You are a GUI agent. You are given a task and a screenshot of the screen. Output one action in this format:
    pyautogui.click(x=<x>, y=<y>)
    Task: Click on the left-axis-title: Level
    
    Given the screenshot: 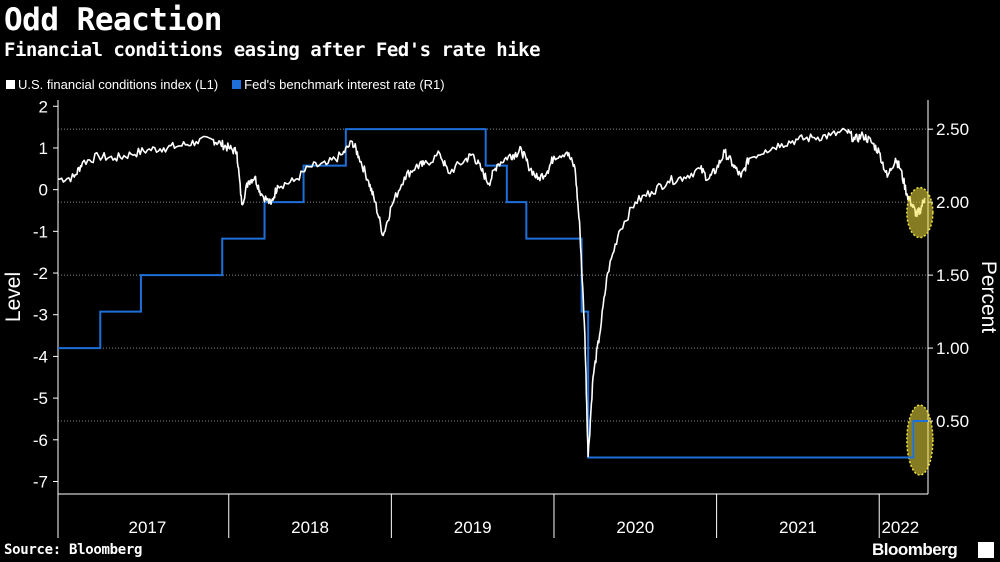 What is the action you would take?
    pyautogui.click(x=13, y=297)
    